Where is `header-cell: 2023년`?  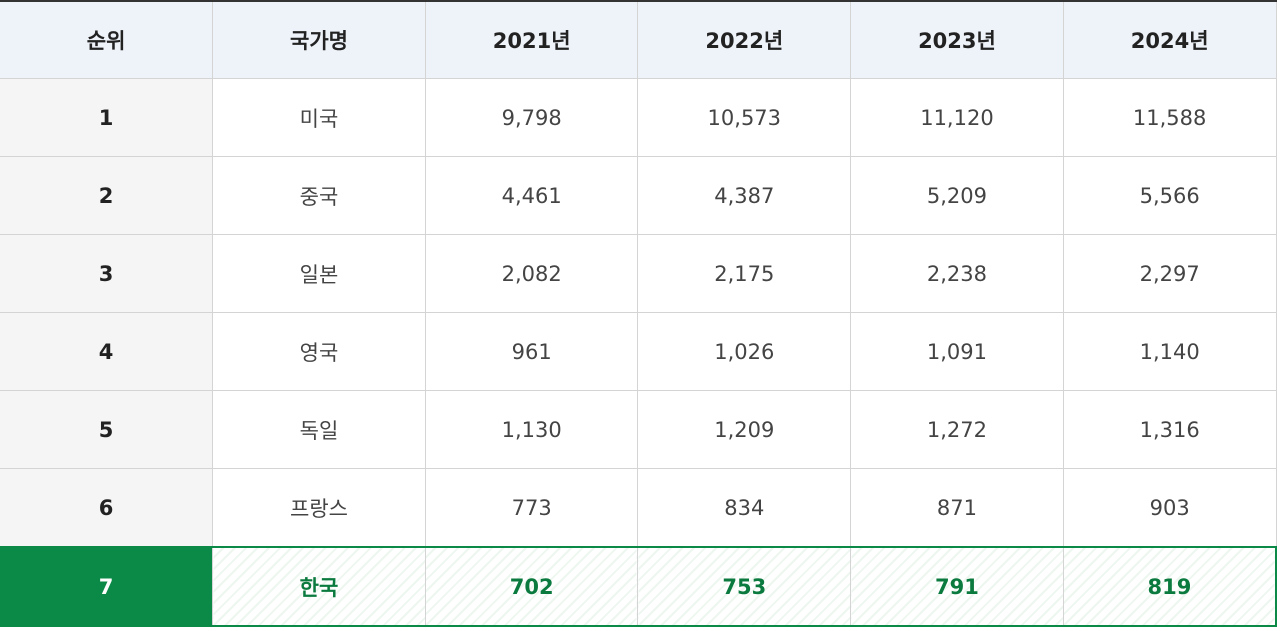
header-cell: 2023년 is located at coordinates (957, 39).